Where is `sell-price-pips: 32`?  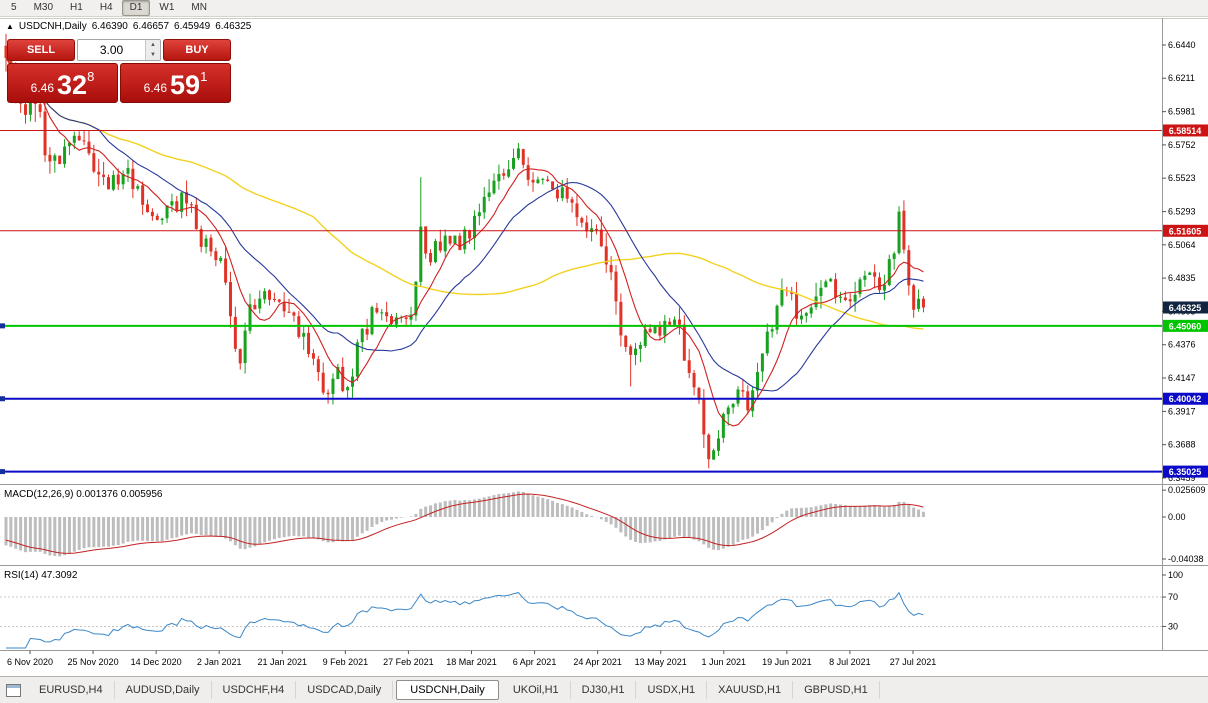
sell-price-pips: 32 is located at coordinates (72, 85).